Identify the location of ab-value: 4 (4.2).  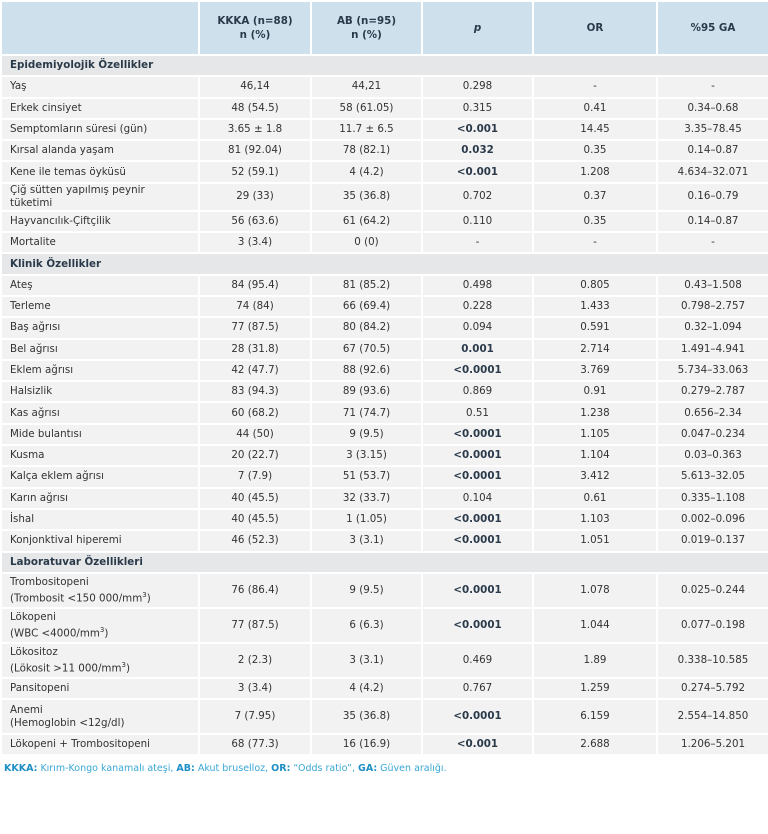
(366, 688).